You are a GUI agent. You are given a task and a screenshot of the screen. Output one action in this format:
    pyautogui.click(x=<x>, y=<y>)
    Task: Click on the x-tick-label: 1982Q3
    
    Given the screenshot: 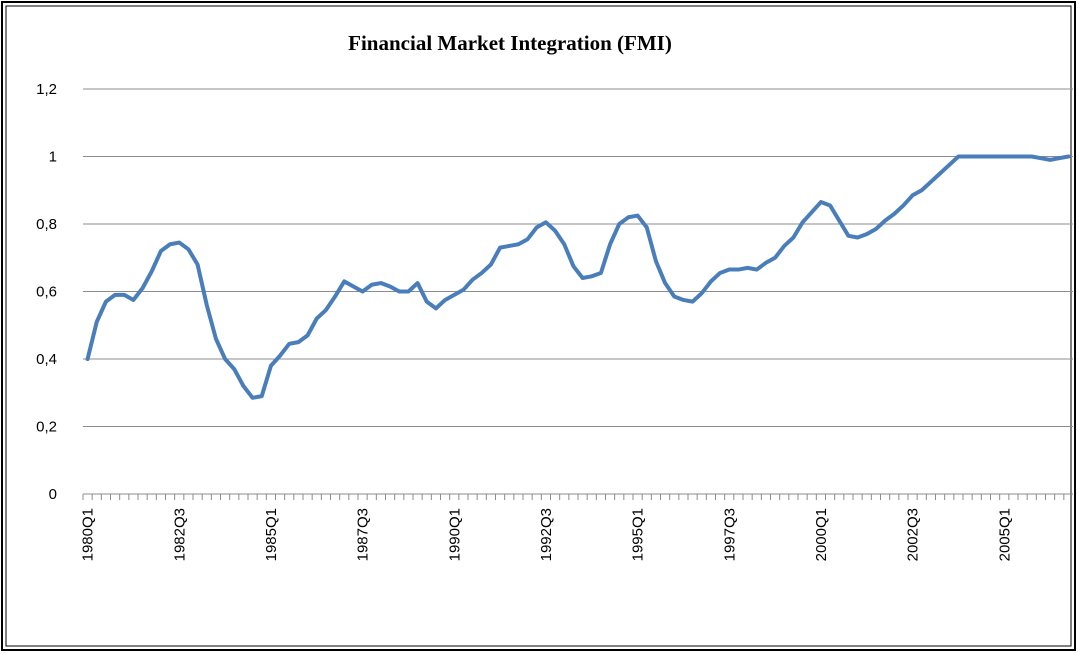 What is the action you would take?
    pyautogui.click(x=179, y=534)
    